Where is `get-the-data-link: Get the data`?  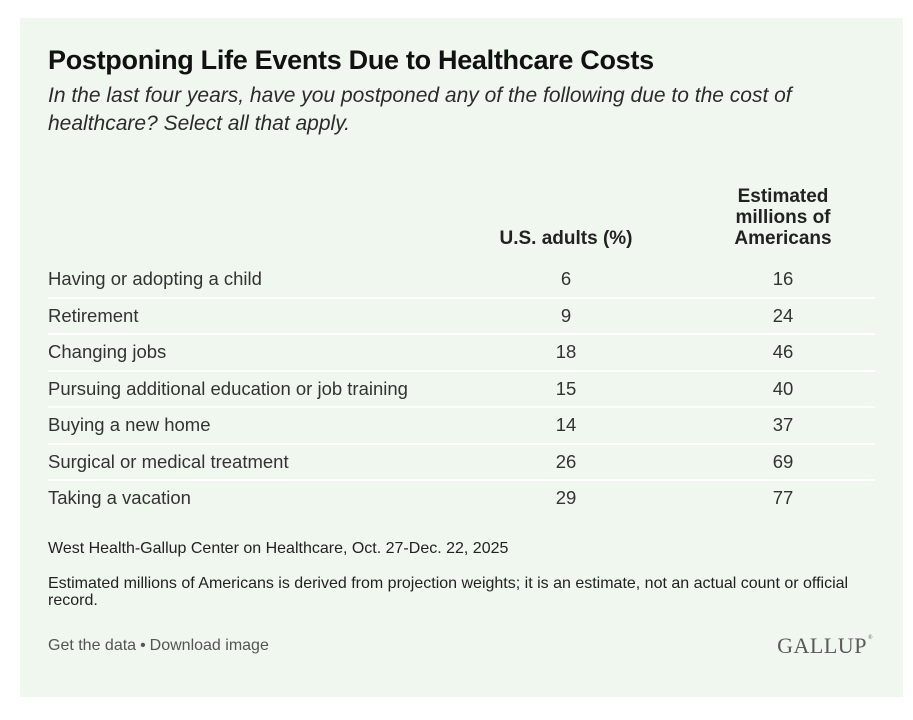 get-the-data-link: Get the data is located at coordinates (92, 645).